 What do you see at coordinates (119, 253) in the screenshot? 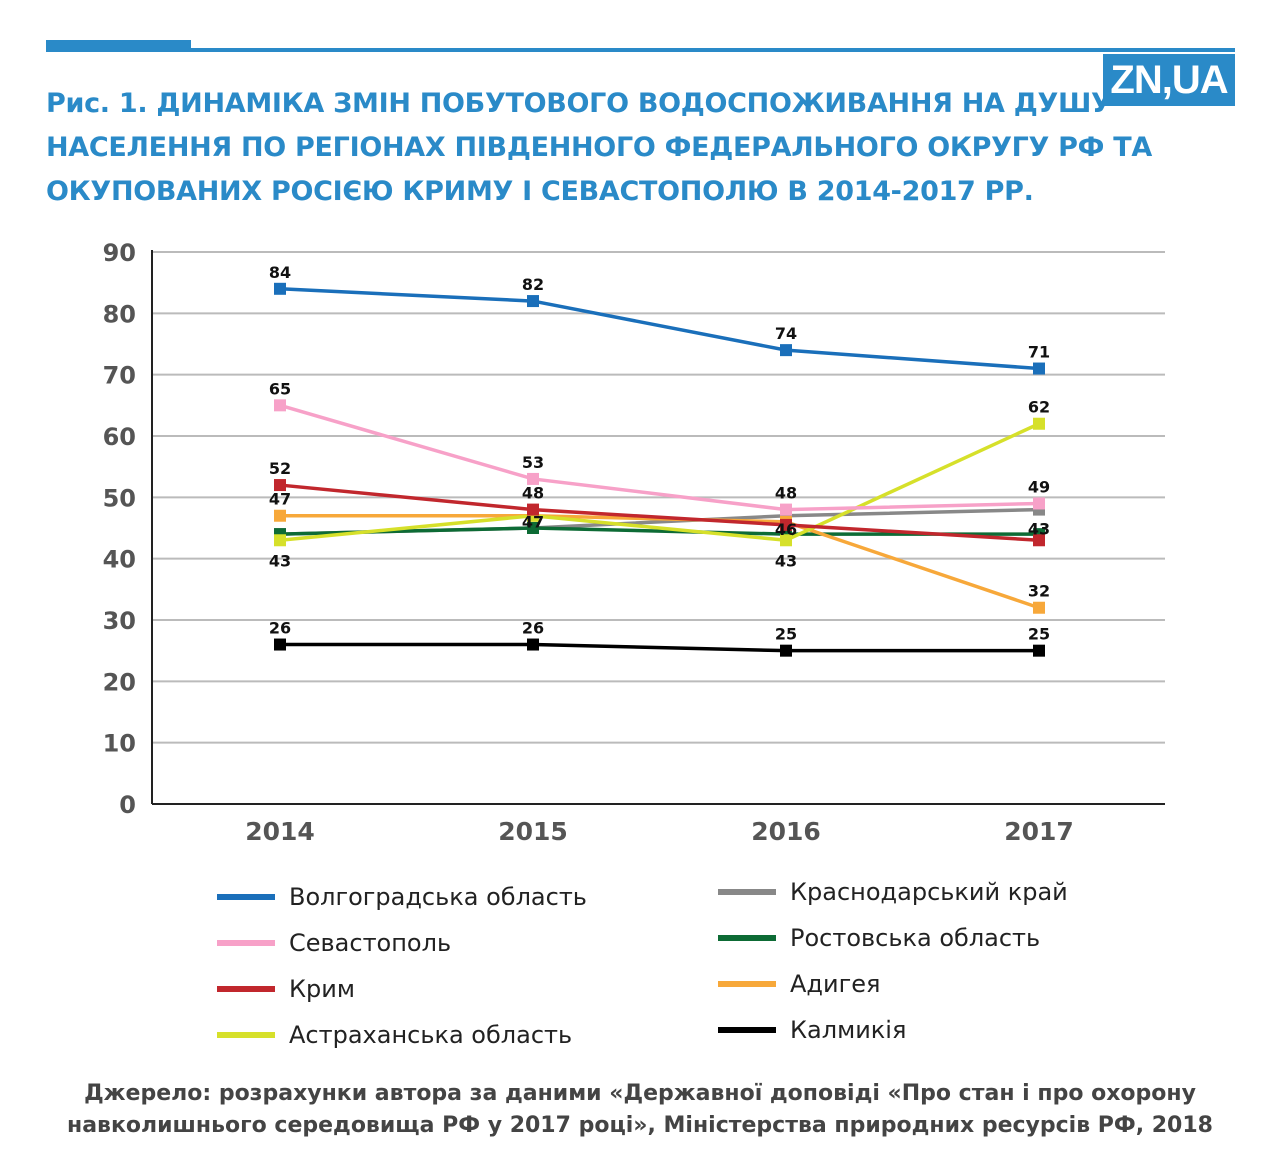
I see `y-tick-label: 90` at bounding box center [119, 253].